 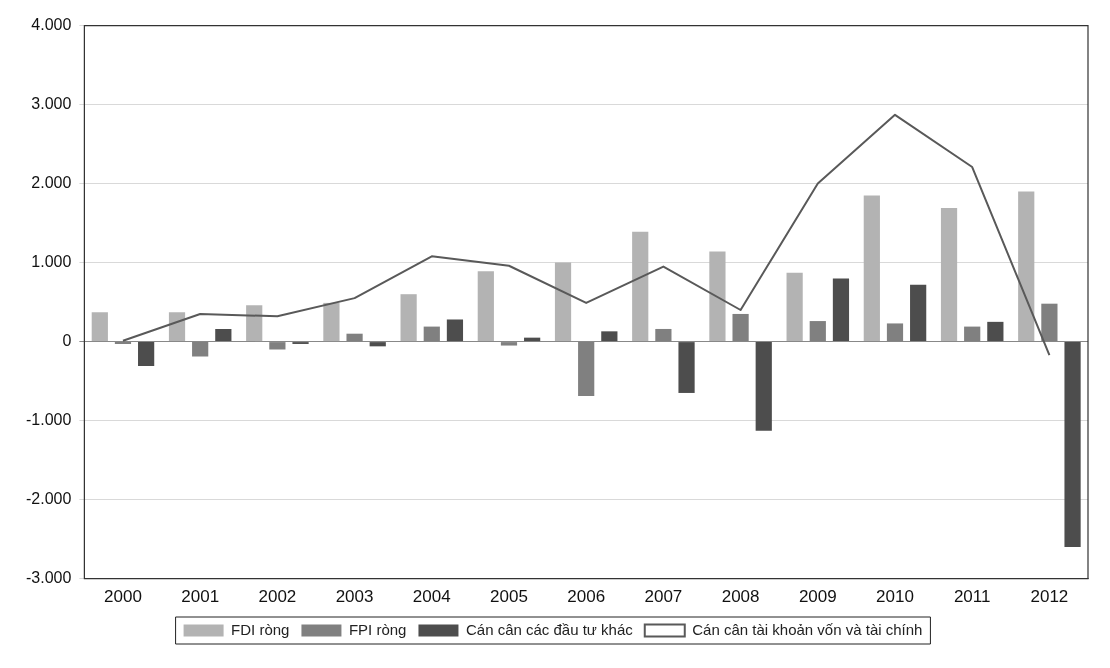 I want to click on y-tick-label: 4.000, so click(x=51, y=25).